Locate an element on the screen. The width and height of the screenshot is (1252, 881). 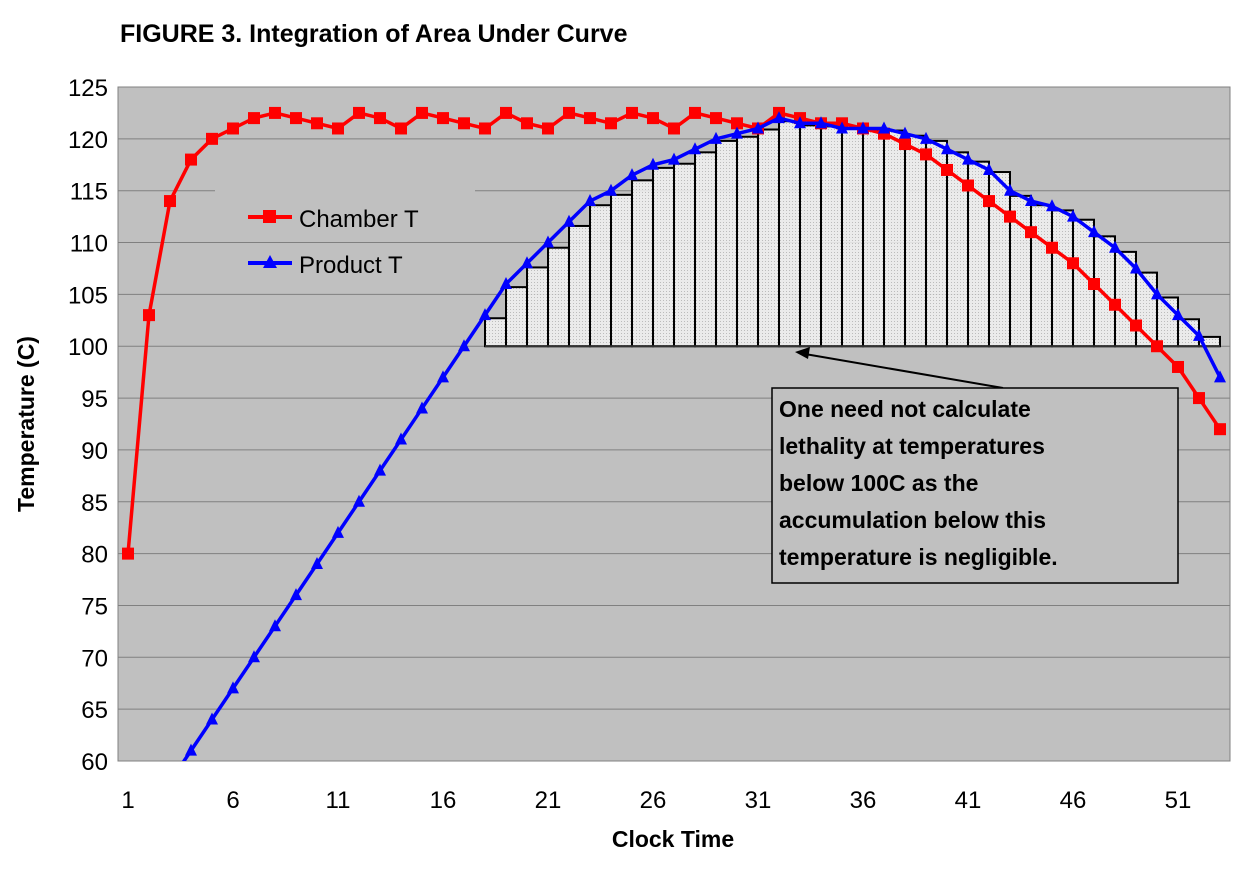
x-tick-label: 6 is located at coordinates (232, 800).